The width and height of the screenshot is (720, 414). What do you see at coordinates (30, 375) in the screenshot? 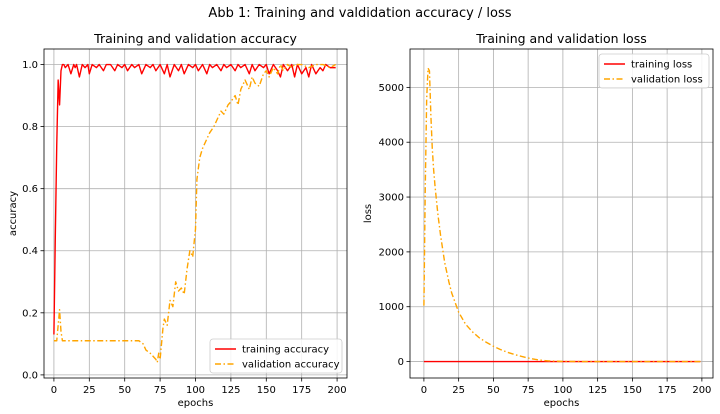
I see `y-tick-label: 0.0` at bounding box center [30, 375].